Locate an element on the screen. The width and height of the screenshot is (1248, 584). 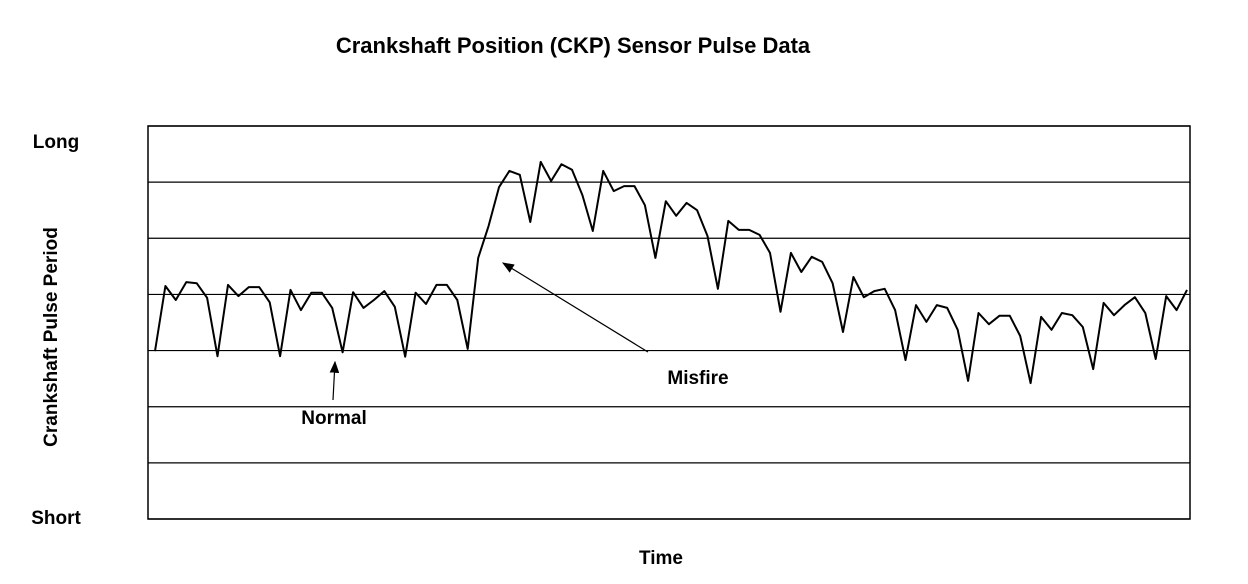
y-tick-label: Short is located at coordinates (56, 518).